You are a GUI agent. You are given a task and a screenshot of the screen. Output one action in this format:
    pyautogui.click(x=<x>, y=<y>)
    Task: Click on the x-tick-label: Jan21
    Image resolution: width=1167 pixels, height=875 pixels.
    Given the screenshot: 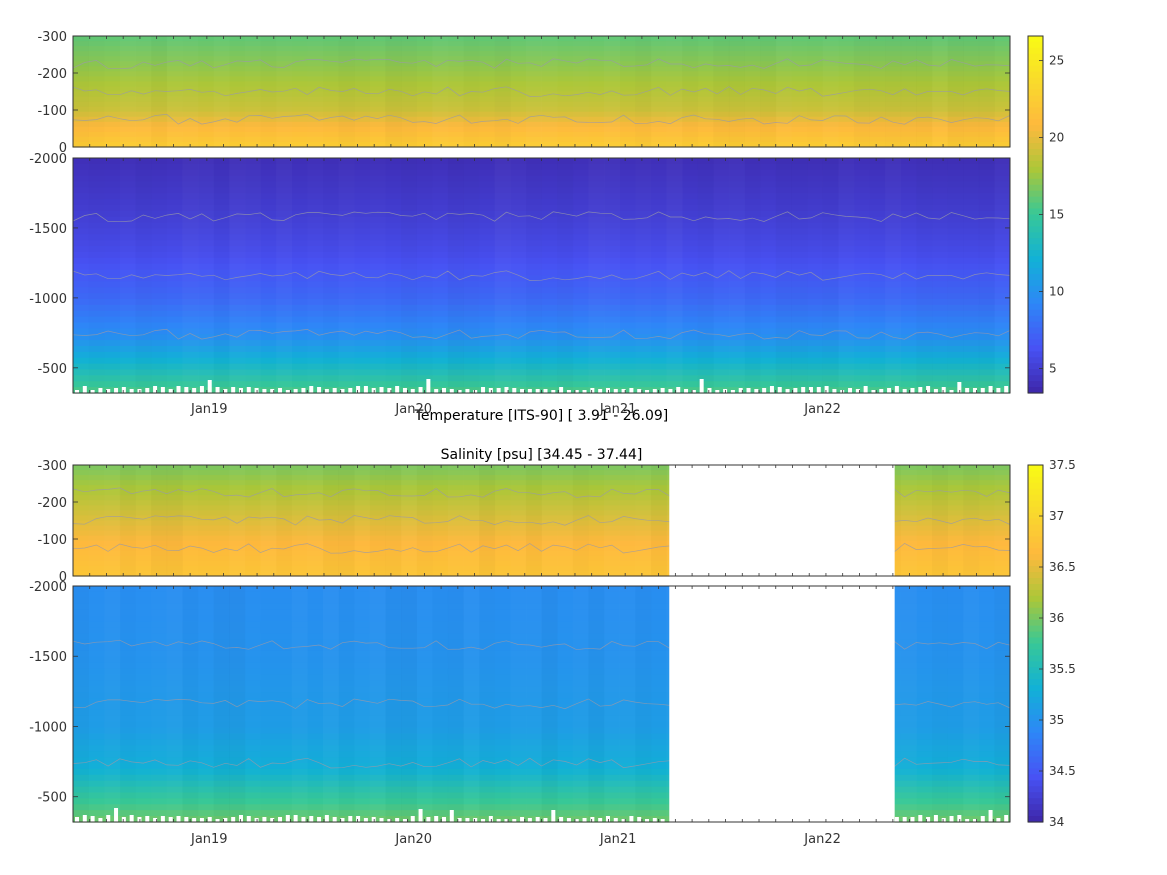 What is the action you would take?
    pyautogui.click(x=618, y=839)
    